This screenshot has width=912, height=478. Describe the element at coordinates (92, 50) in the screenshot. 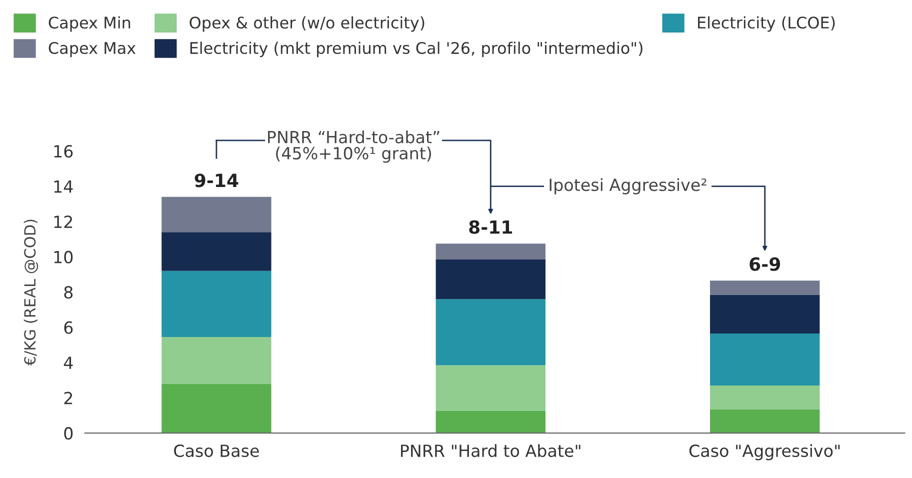

I see `legend-label: Capex Max` at that location.